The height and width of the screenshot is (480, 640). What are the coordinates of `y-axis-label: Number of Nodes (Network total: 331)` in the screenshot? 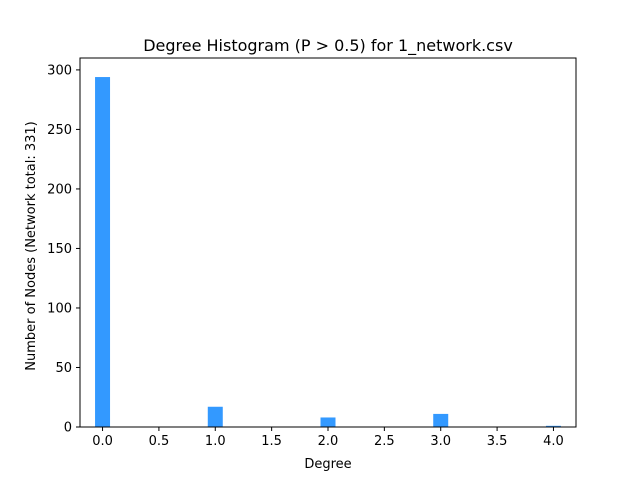 It's located at (31, 245).